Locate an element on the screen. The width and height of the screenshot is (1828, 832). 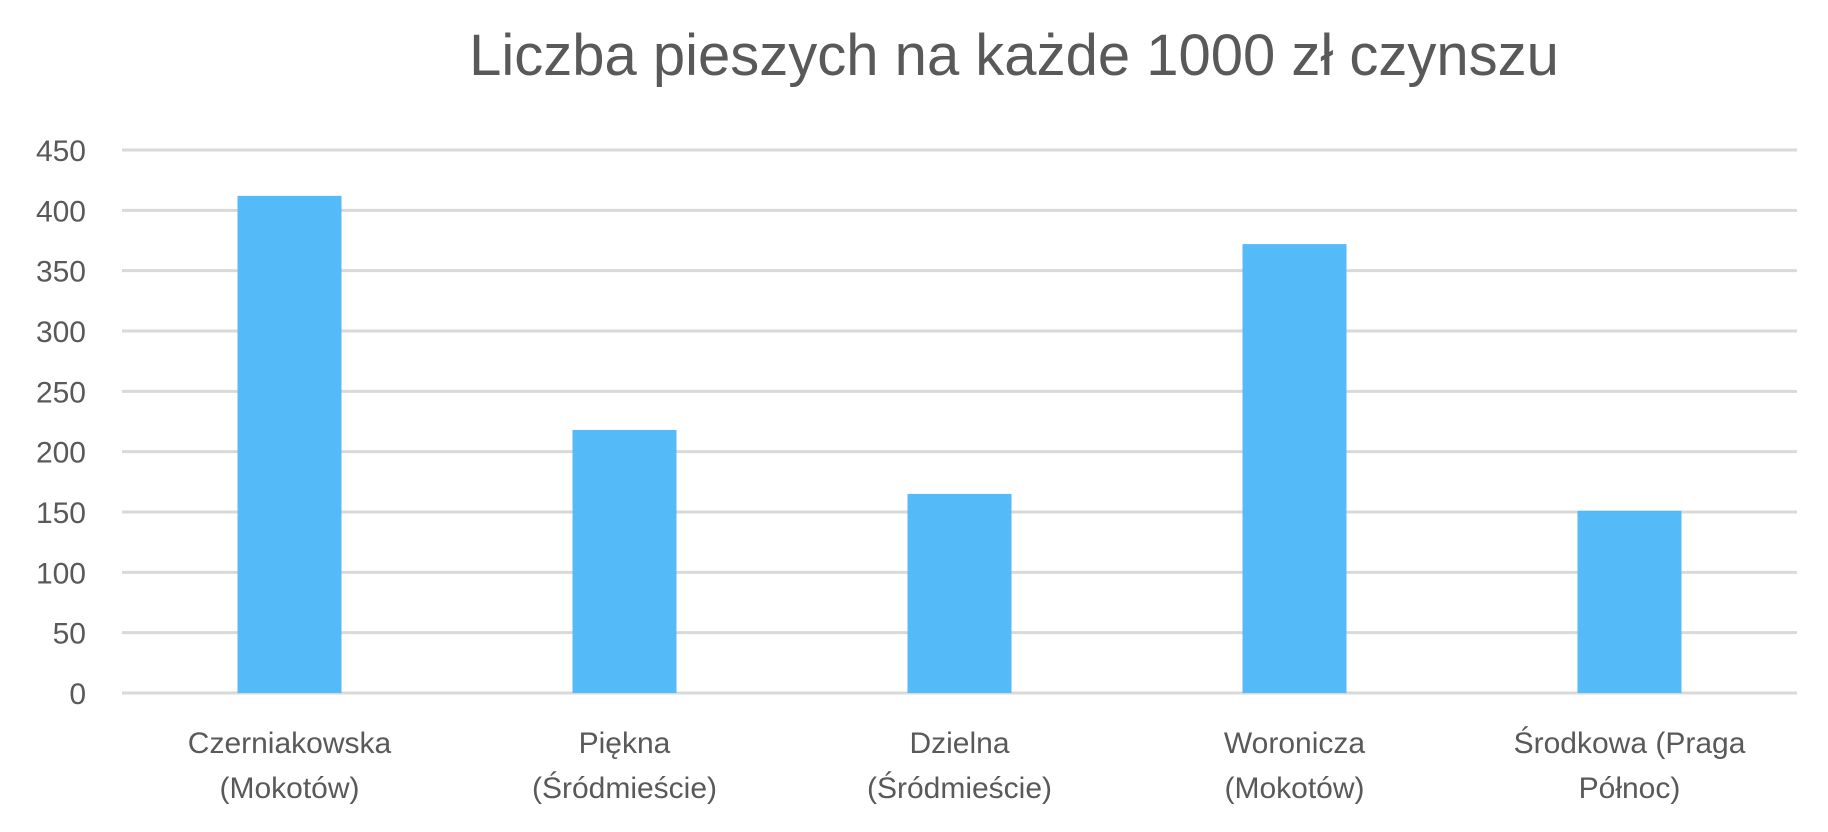
x-category-label: Woronicza (Mokotów) is located at coordinates (1294, 766).